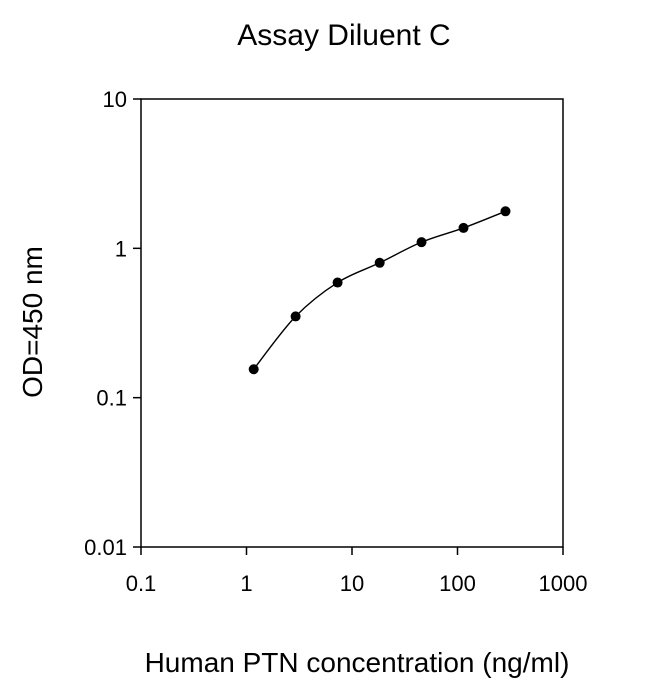 This screenshot has height=693, width=650. What do you see at coordinates (32, 322) in the screenshot?
I see `y-axis-label: OD=450 nm` at bounding box center [32, 322].